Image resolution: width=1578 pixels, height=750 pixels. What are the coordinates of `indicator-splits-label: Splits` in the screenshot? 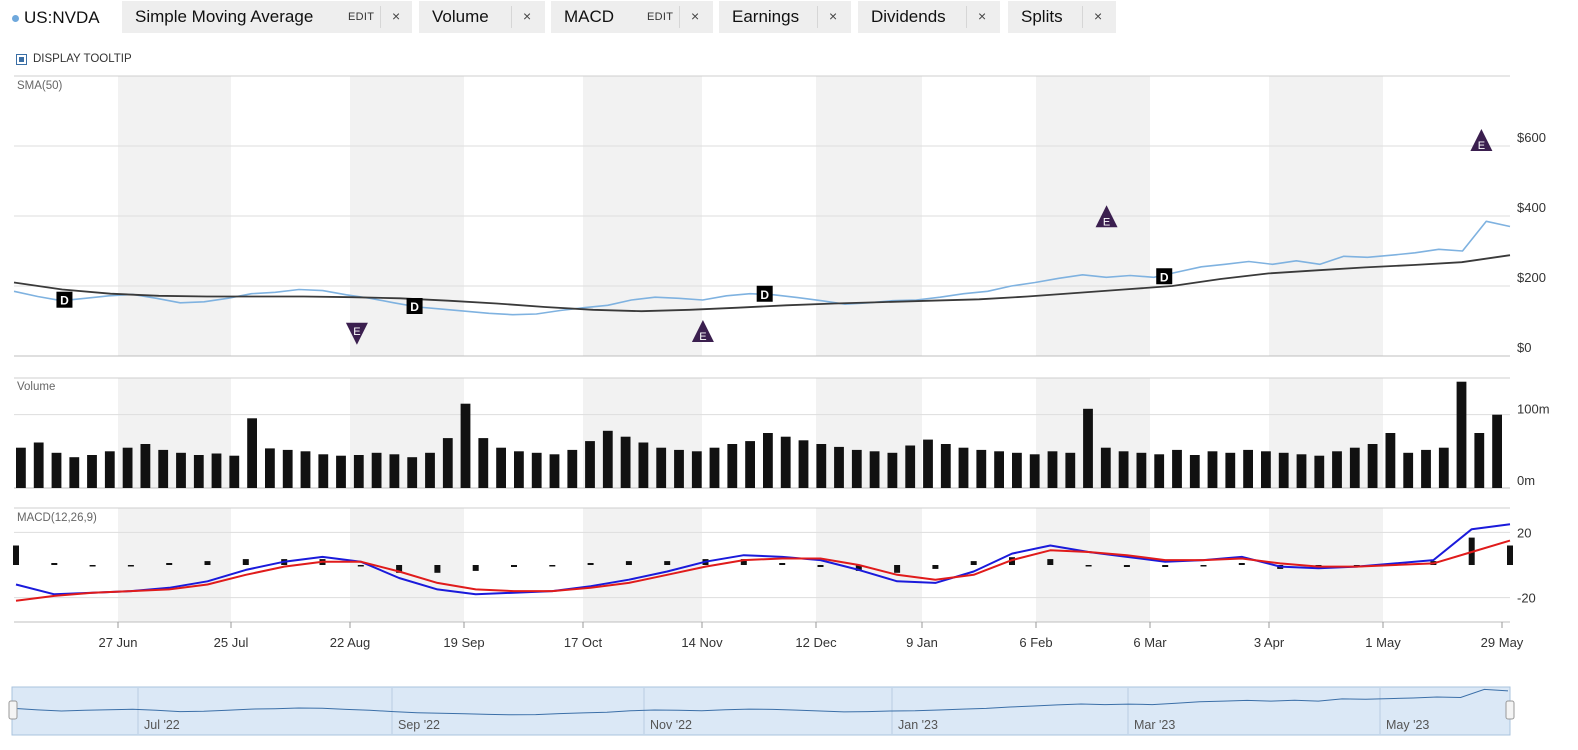 It's located at (1042, 16).